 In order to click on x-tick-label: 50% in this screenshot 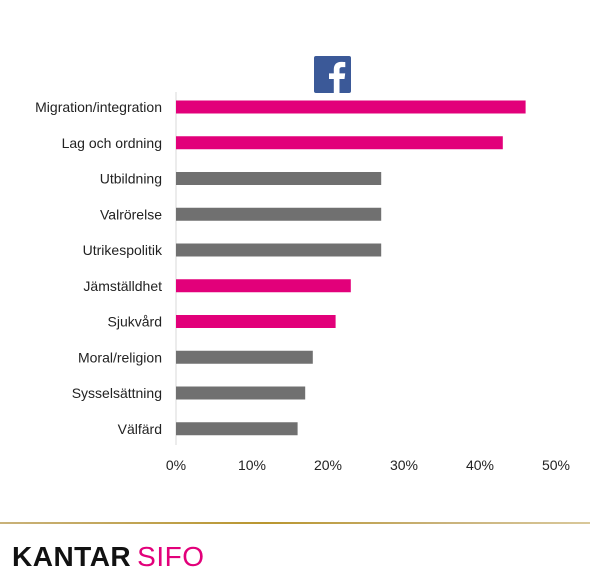, I will do `click(556, 465)`.